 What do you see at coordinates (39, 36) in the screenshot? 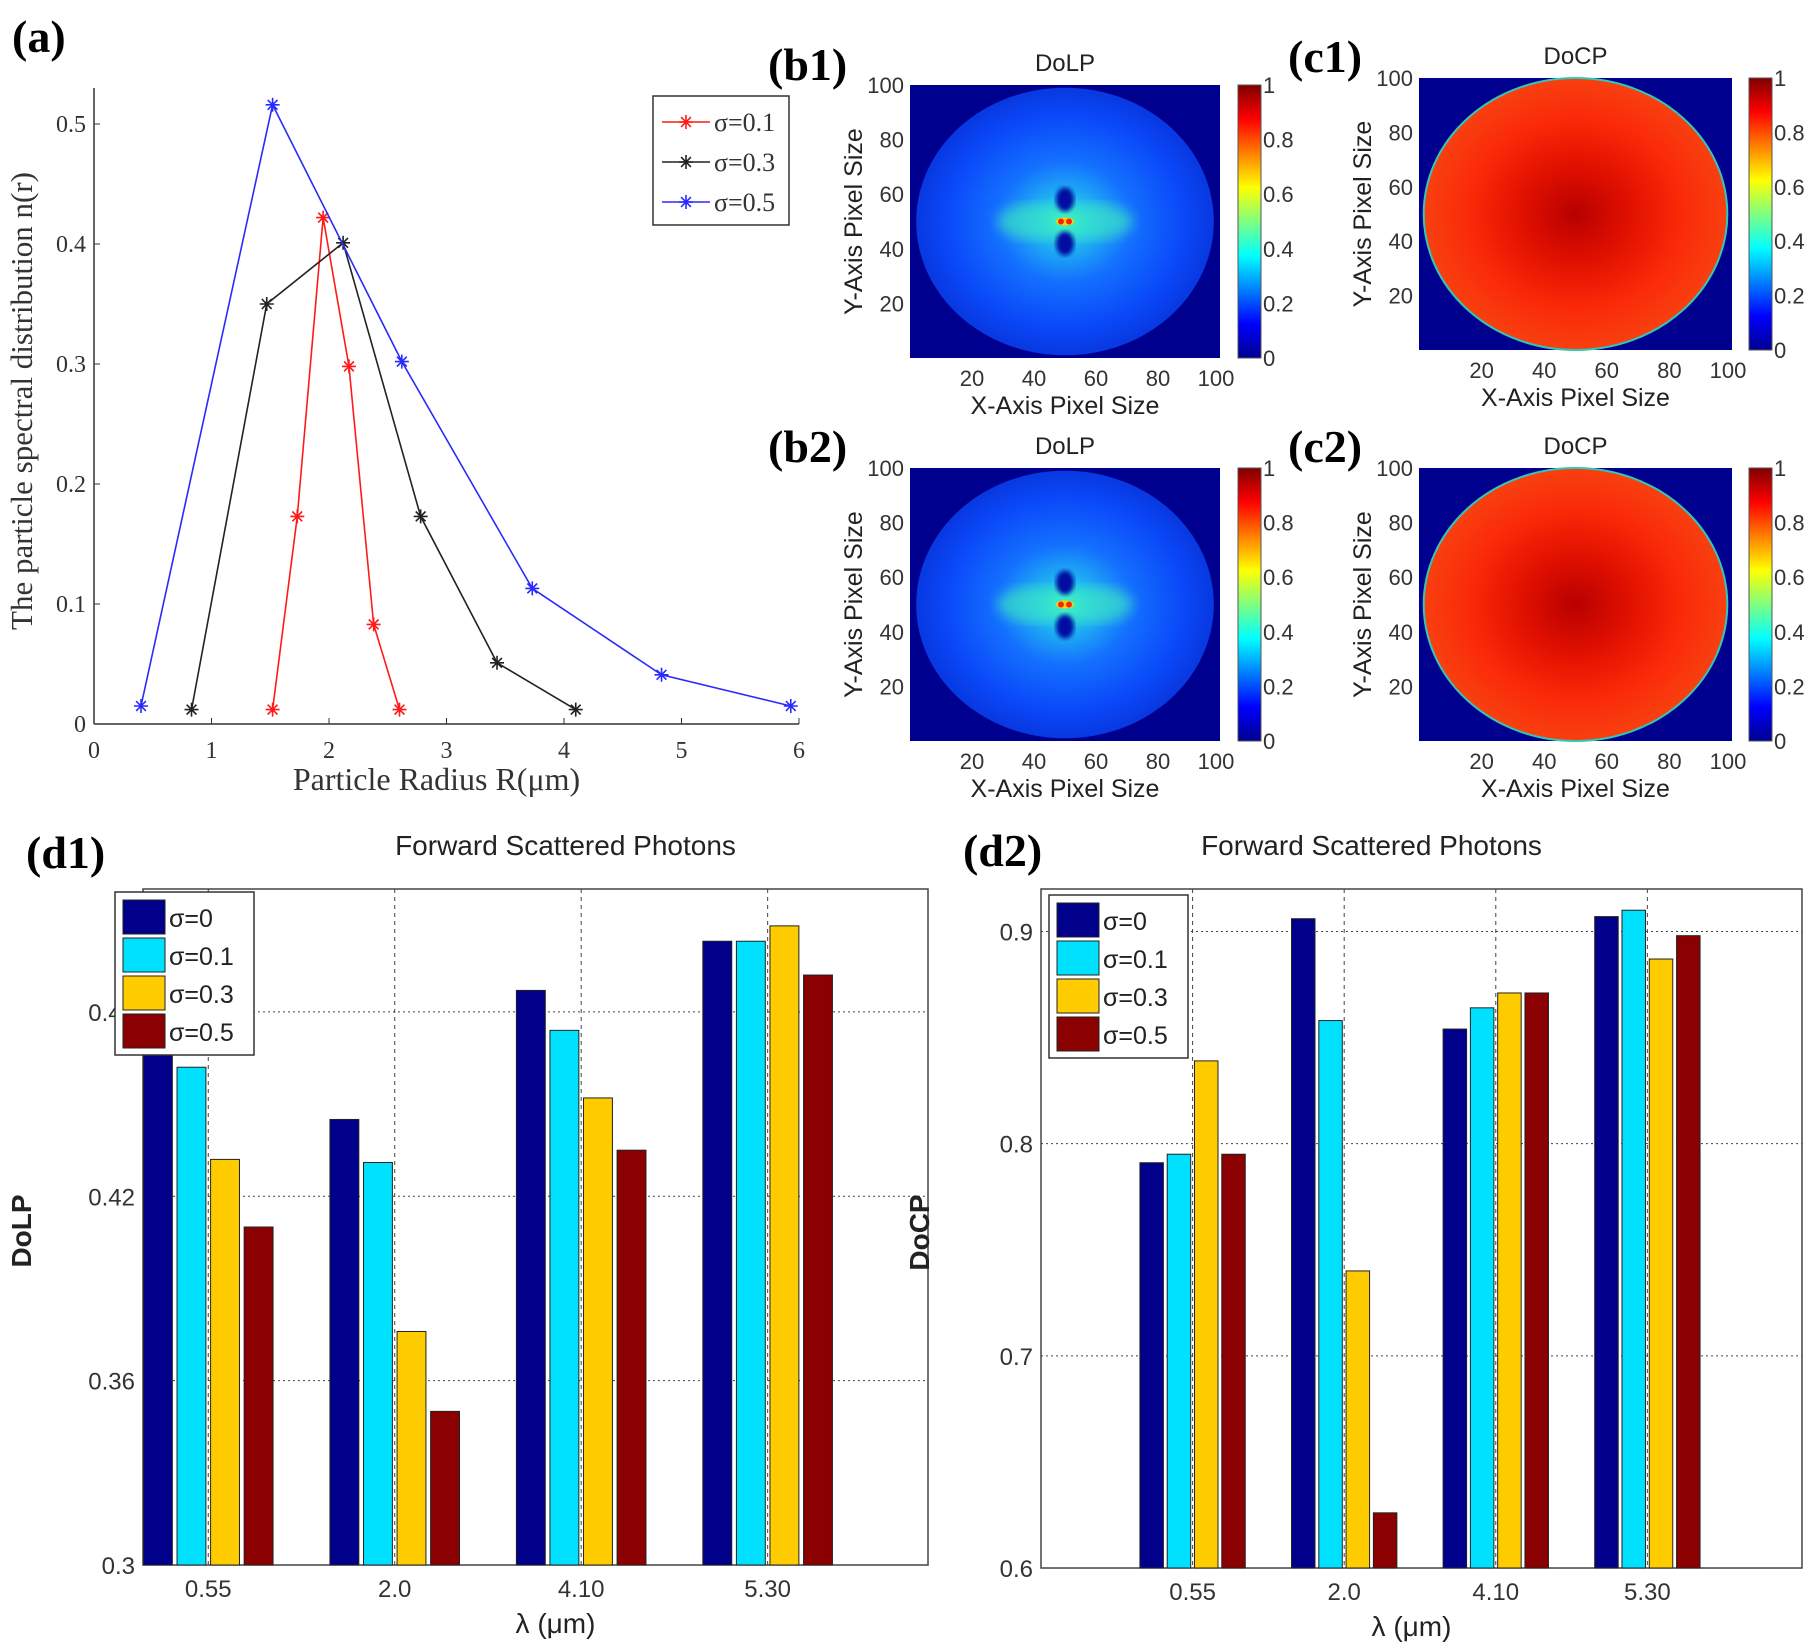
I see `panel-label-a: (a)` at bounding box center [39, 36].